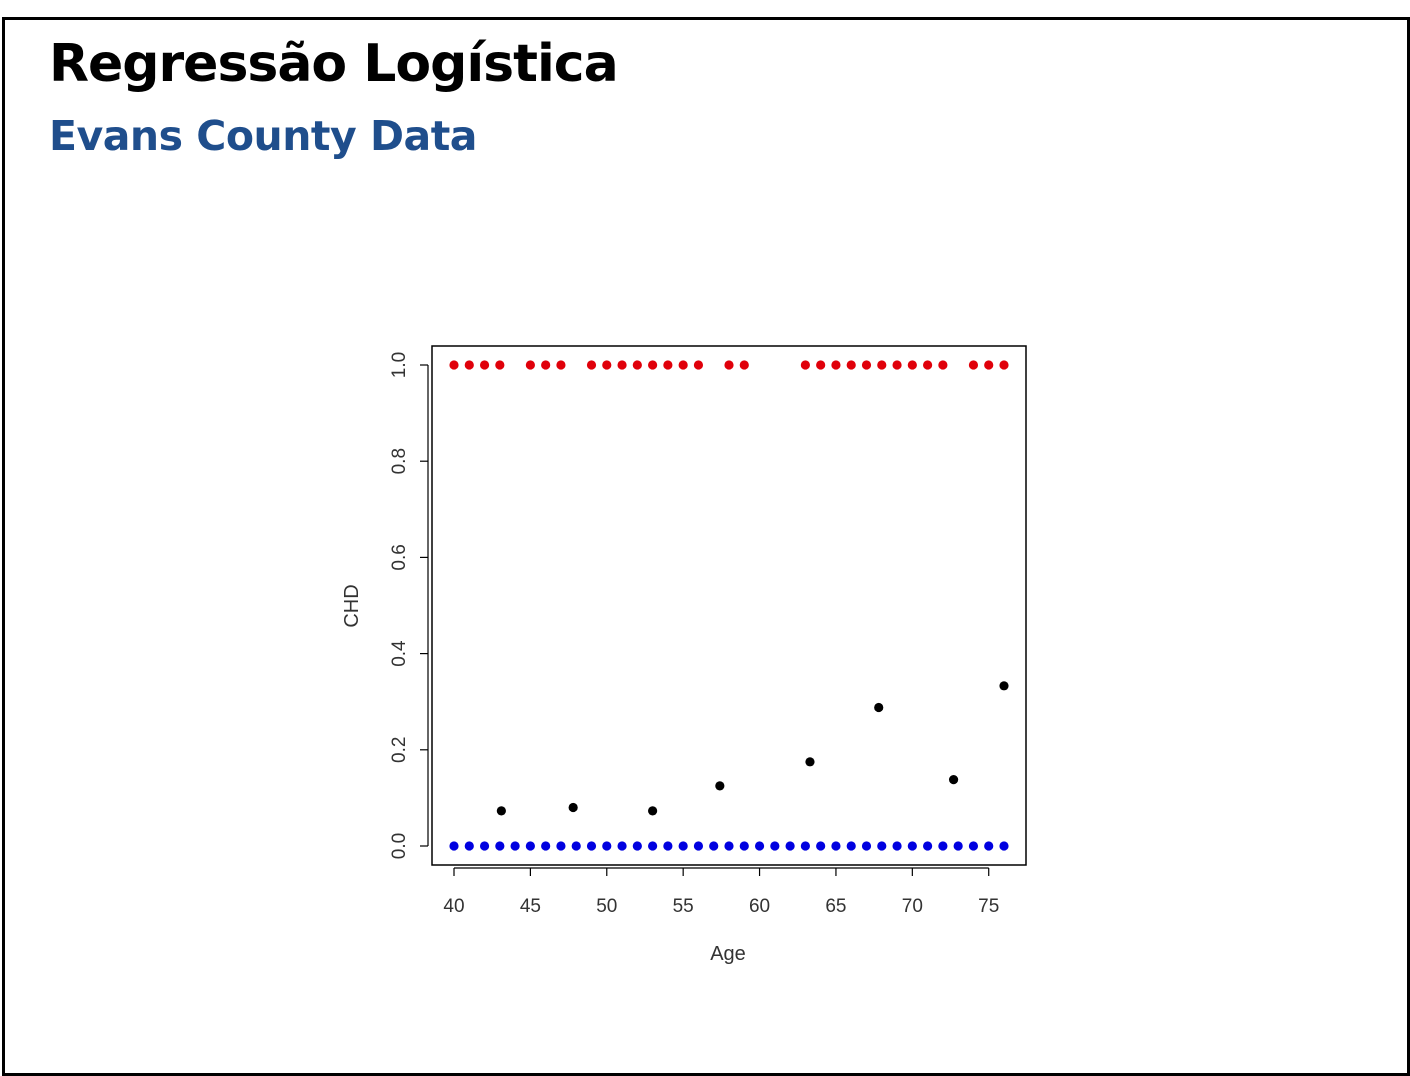 This screenshot has width=1410, height=1076. I want to click on x-tick-label: 75, so click(988, 906).